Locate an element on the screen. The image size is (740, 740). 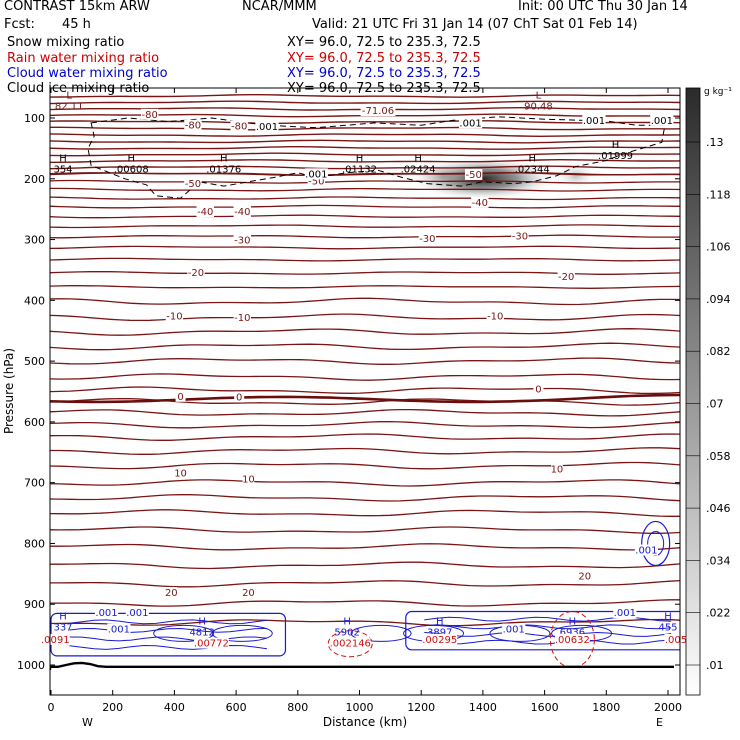
init-time: Init: 00 UTC Thu 30 Jan 14 is located at coordinates (603, 7).